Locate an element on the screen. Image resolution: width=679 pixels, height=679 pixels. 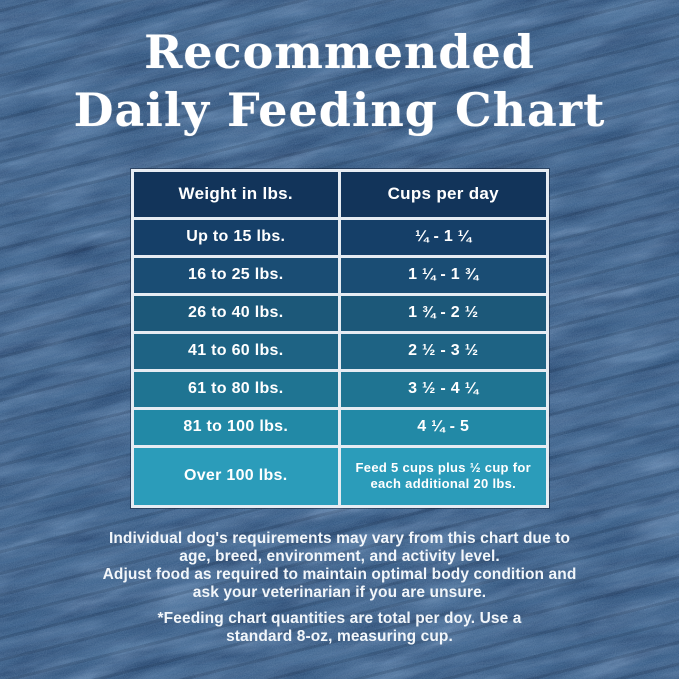
table-row: Up to 15 lbs. ¼ - 1 ¼ is located at coordinates (339, 237).